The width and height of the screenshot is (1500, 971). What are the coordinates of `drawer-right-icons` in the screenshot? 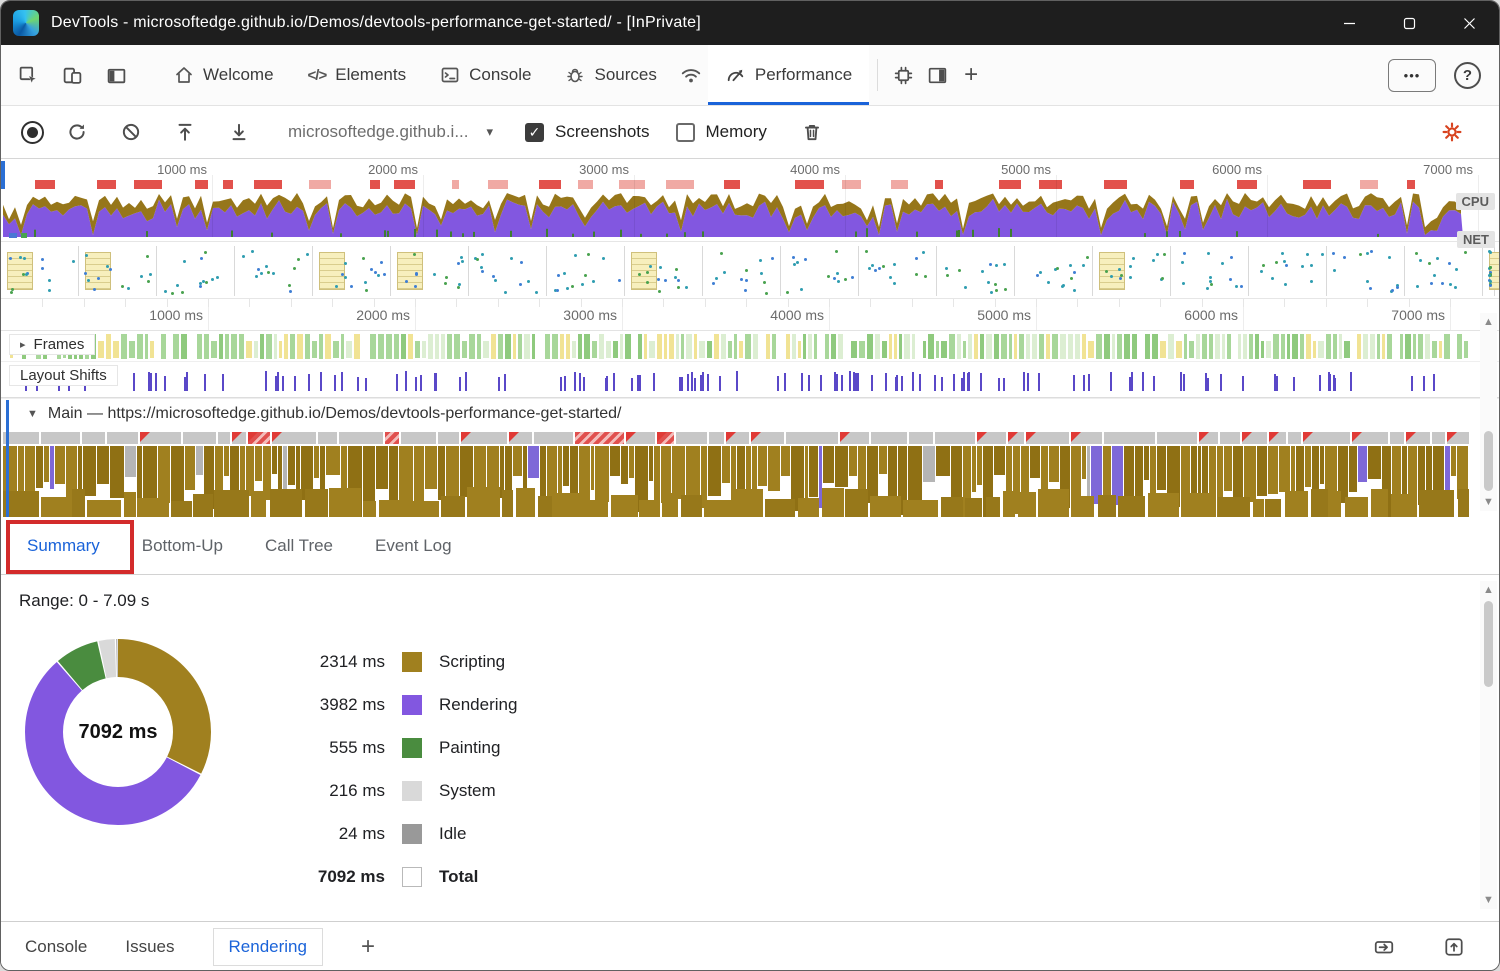 It's located at (1433, 947).